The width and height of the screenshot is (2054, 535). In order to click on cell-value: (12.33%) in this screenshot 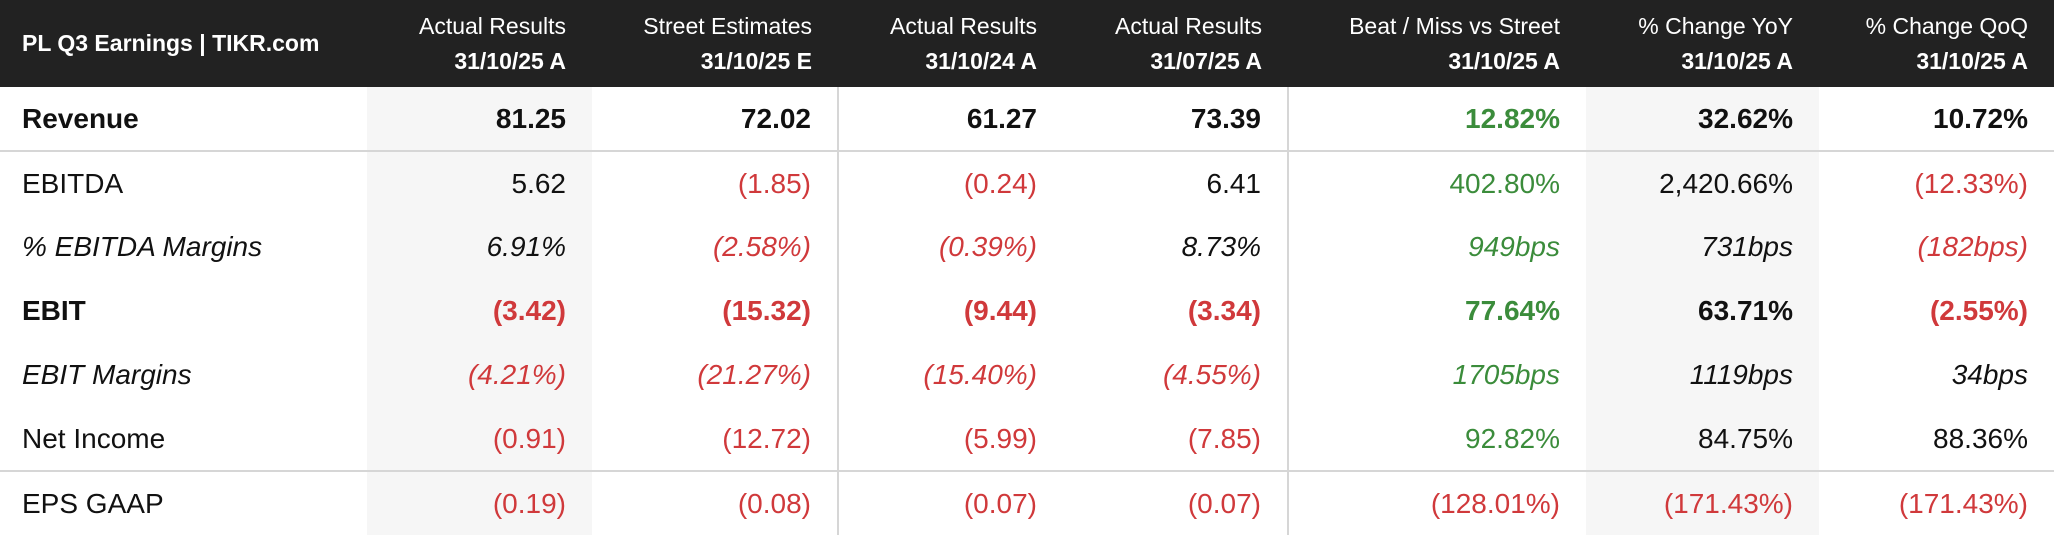, I will do `click(1971, 183)`.